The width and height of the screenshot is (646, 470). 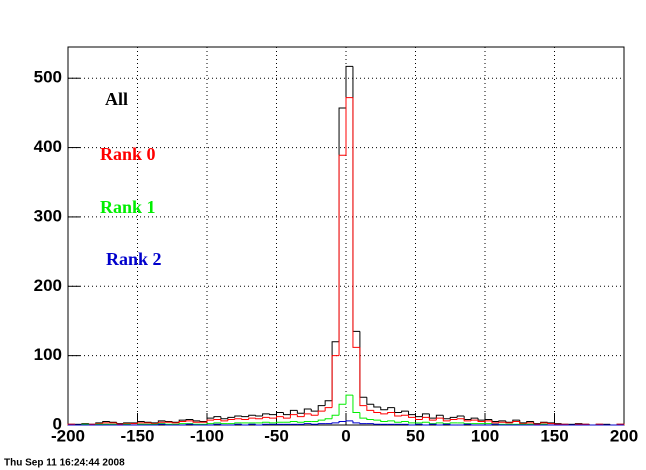 What do you see at coordinates (48, 354) in the screenshot?
I see `y-tick-label: 100` at bounding box center [48, 354].